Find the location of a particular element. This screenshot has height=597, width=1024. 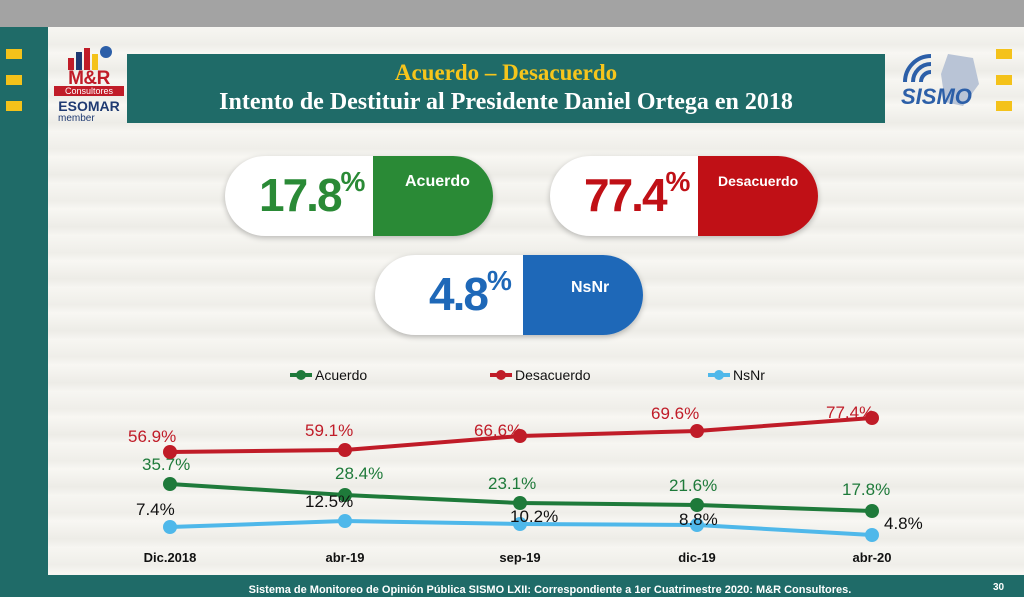

data-label-acuerdo: 35.7% is located at coordinates (166, 464).